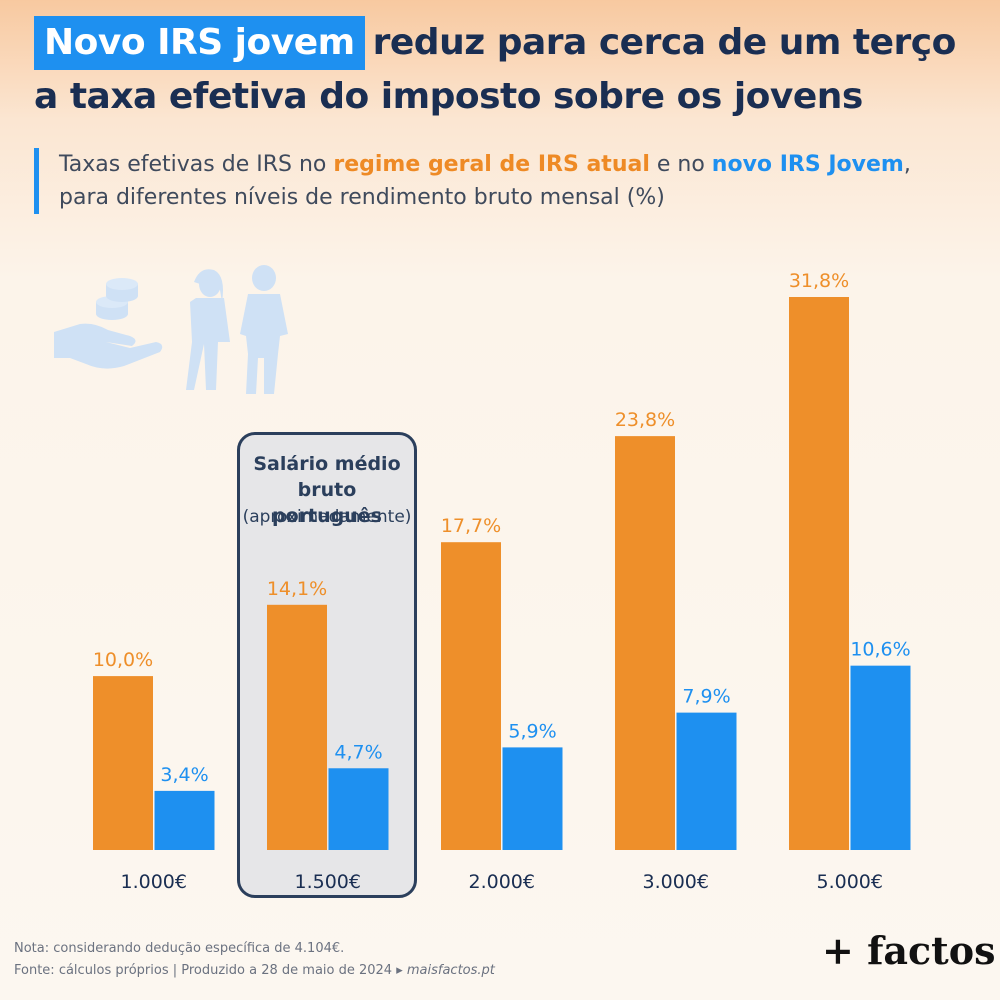 The image size is (1000, 1000). I want to click on data-label-jovem-2: 5,9%, so click(532, 731).